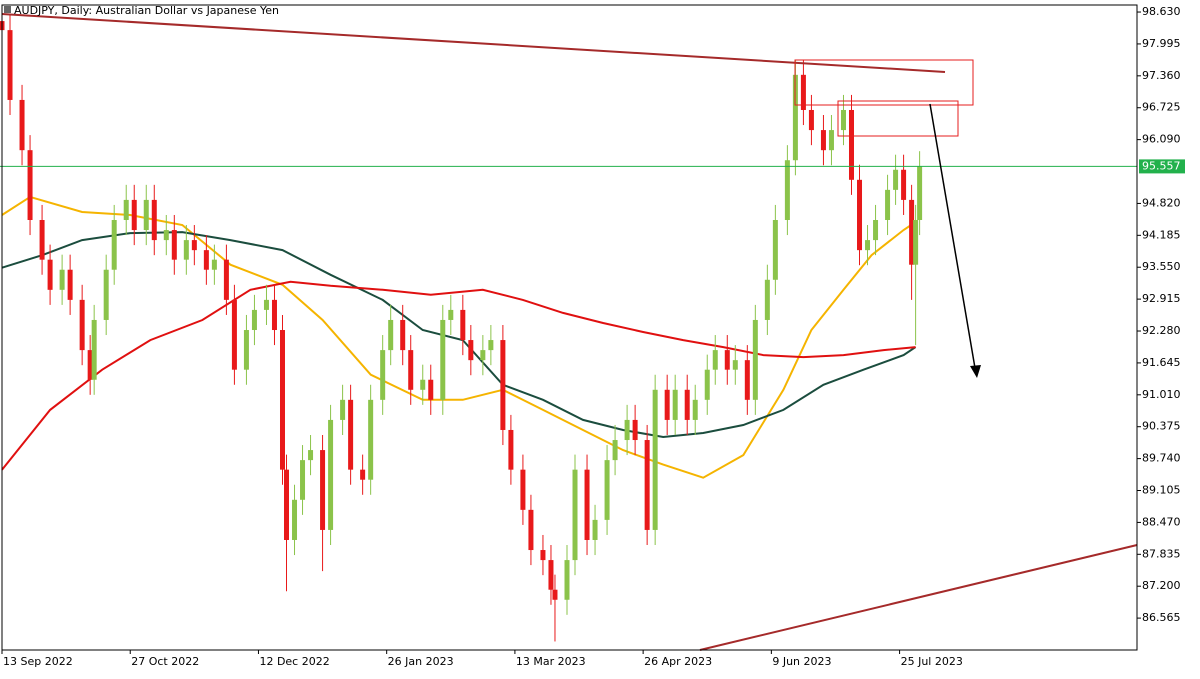 This screenshot has height=679, width=1200. I want to click on y-tick-label: 96.090, so click(1161, 139).